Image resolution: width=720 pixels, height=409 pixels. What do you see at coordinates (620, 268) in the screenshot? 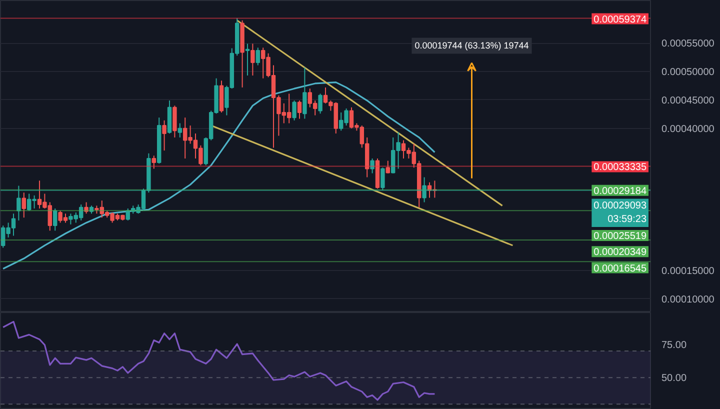
I see `ref-line-label: 0.00016545` at bounding box center [620, 268].